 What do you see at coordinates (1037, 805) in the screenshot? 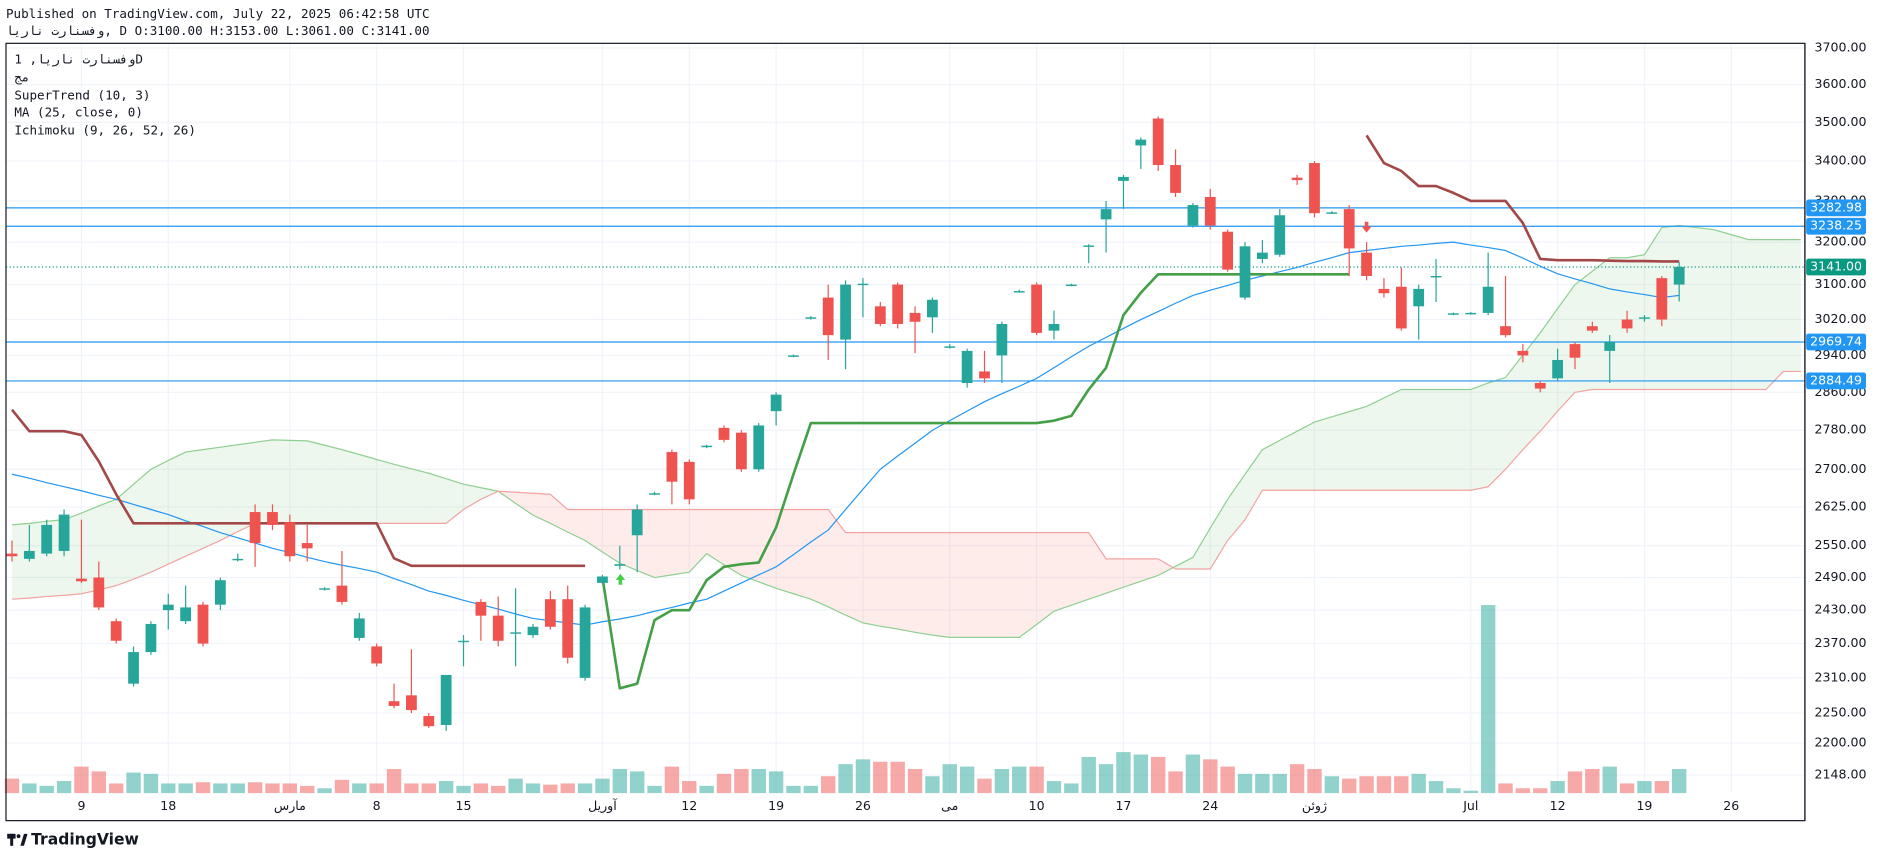
I see `x-tick-label: 10` at bounding box center [1037, 805].